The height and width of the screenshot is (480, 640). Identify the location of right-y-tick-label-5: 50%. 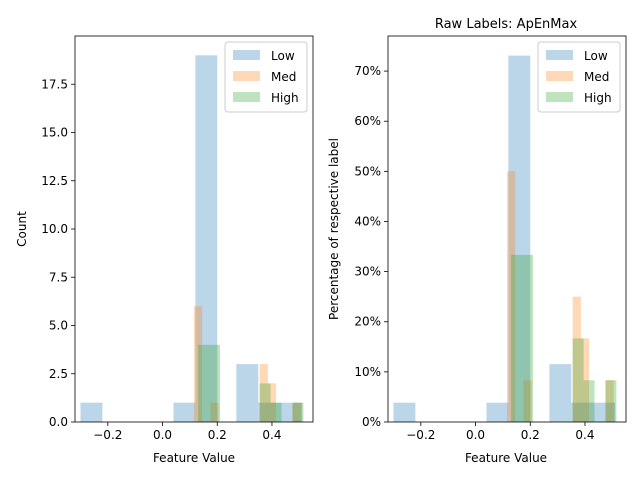
(367, 171).